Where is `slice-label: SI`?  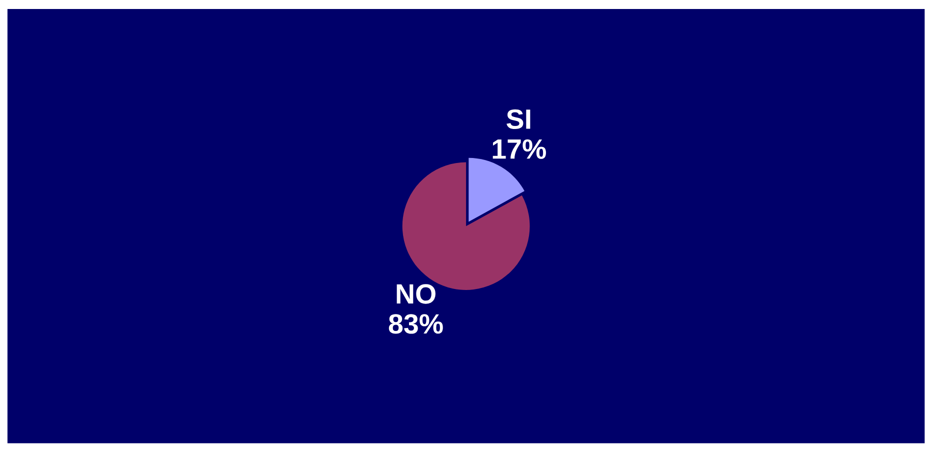
slice-label: SI is located at coordinates (518, 119).